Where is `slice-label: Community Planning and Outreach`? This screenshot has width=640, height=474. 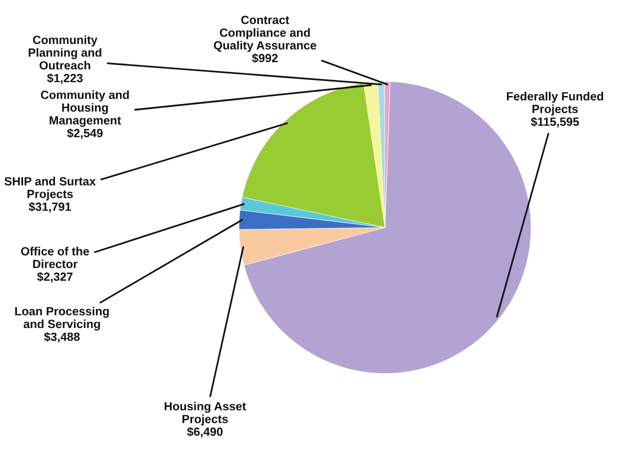 slice-label: Community Planning and Outreach is located at coordinates (65, 52).